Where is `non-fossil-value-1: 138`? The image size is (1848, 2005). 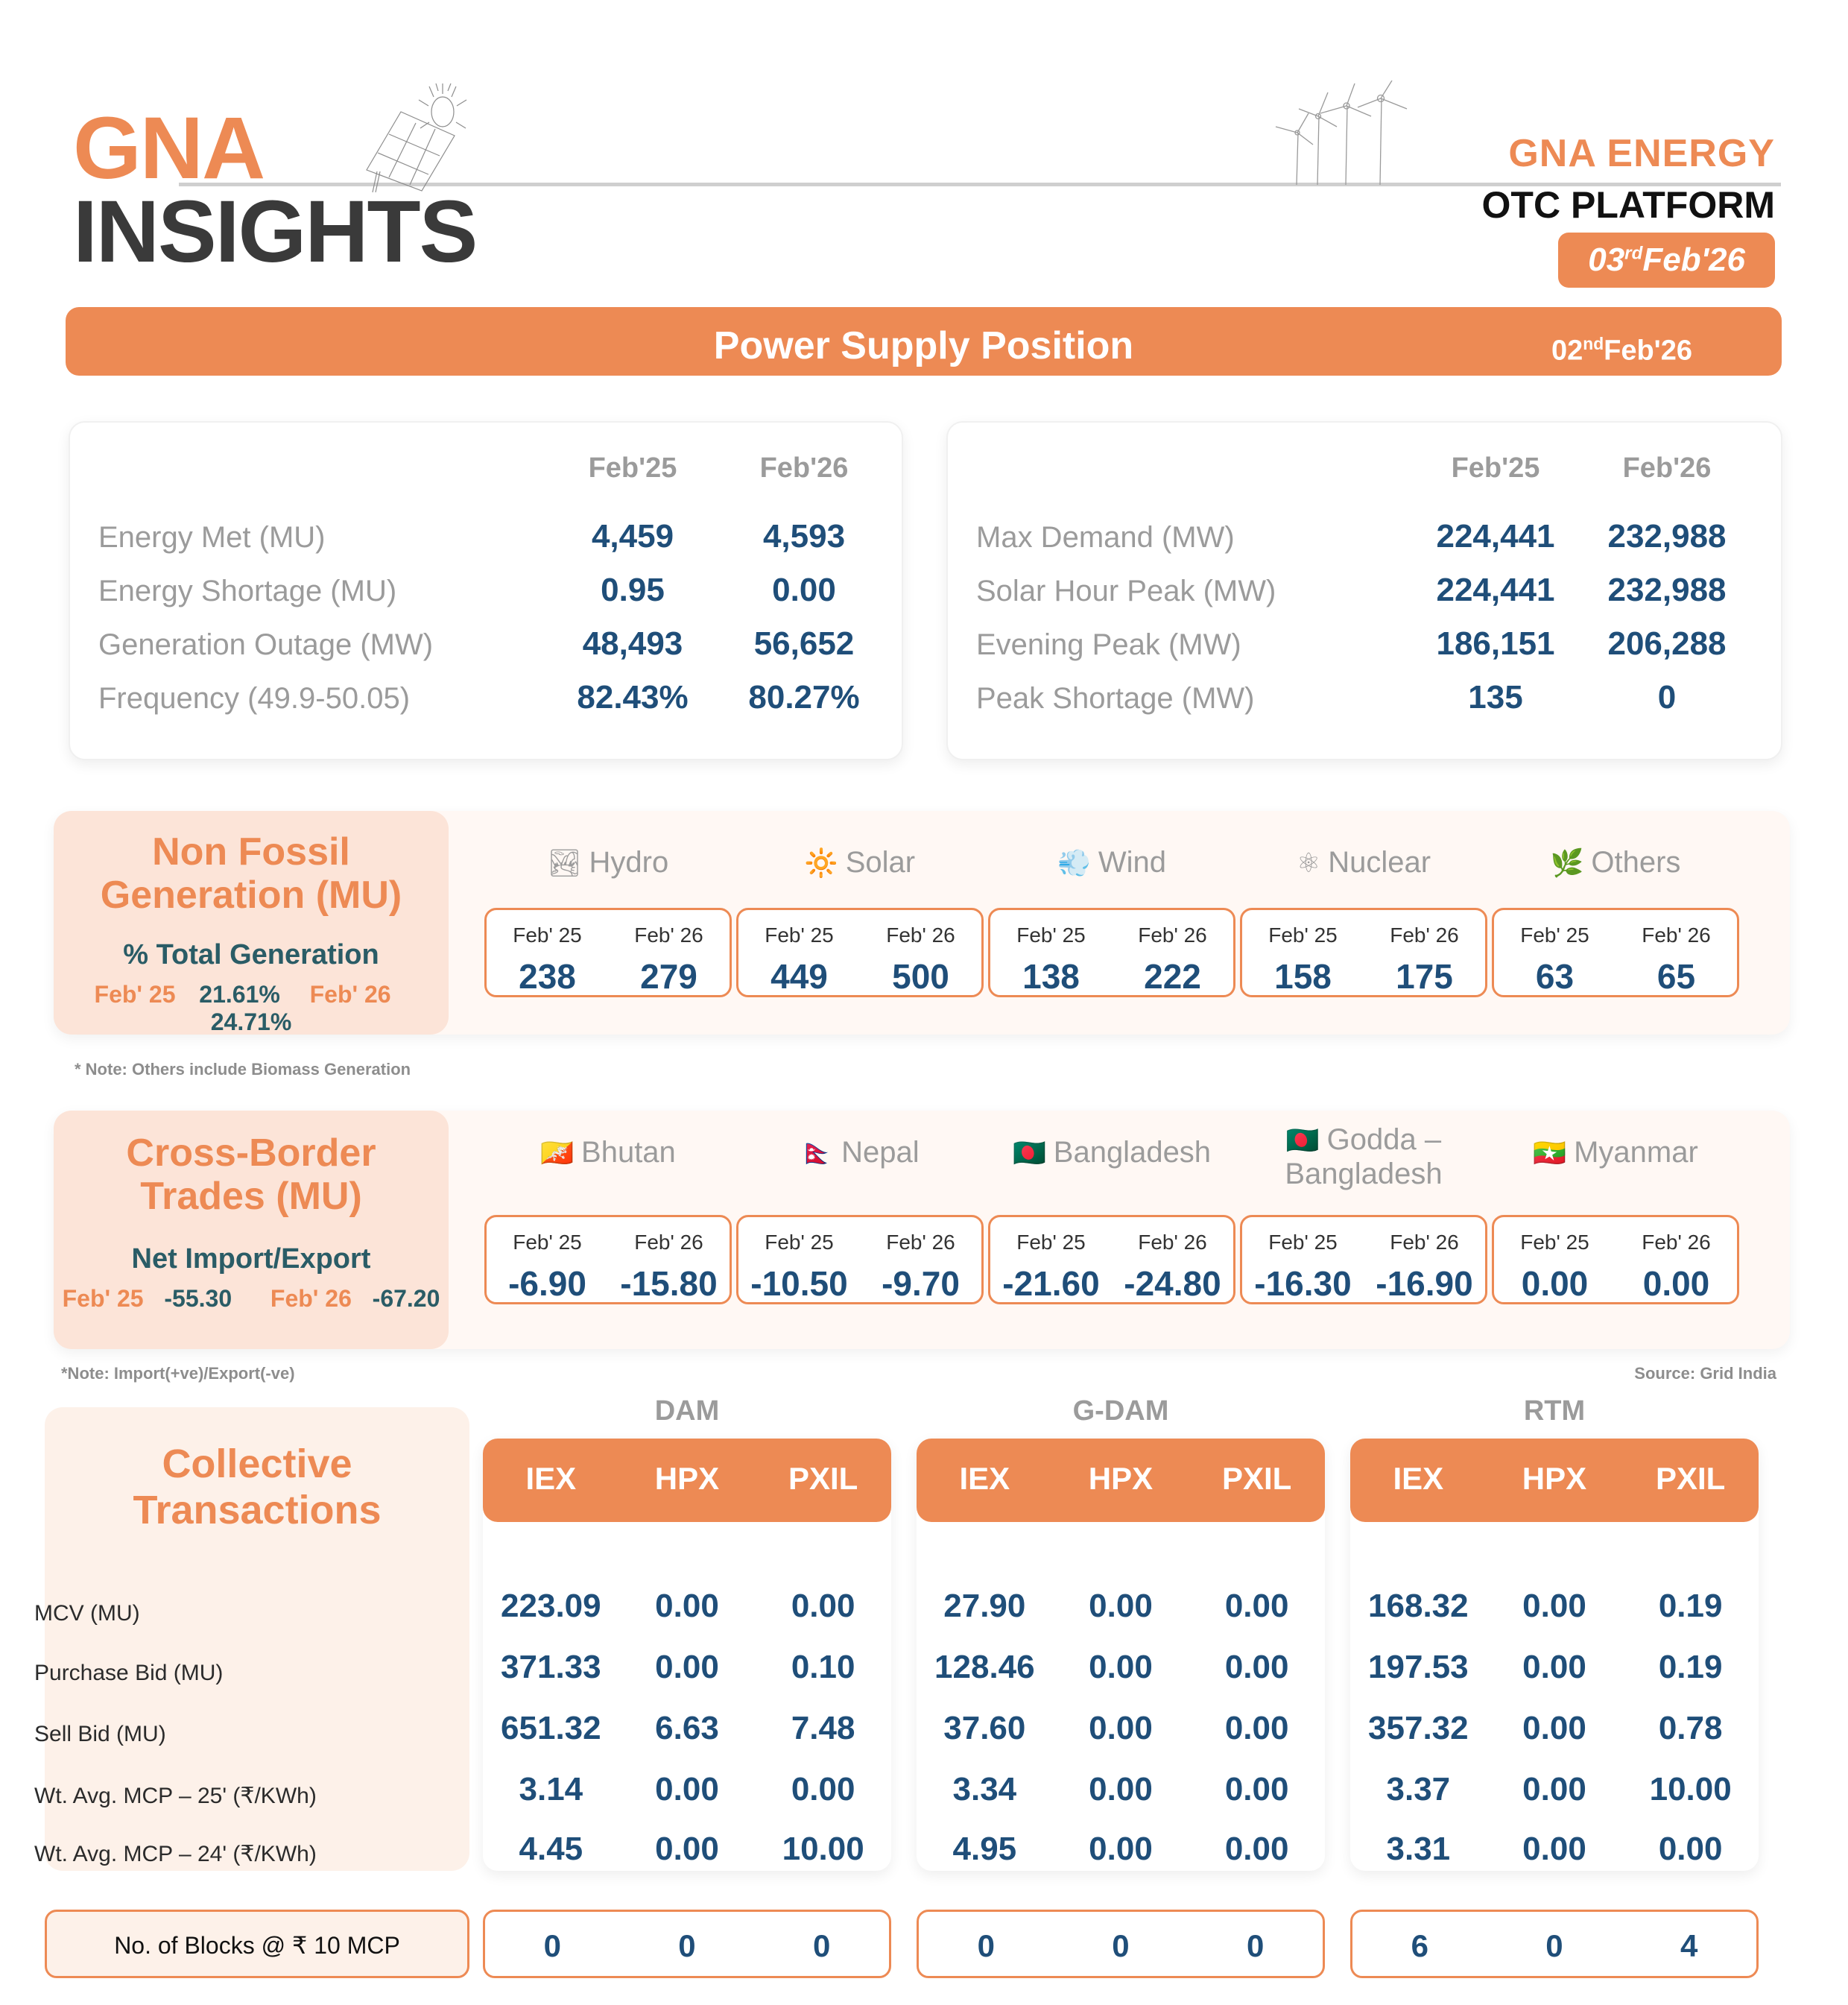
non-fossil-value-1: 138 is located at coordinates (1051, 976).